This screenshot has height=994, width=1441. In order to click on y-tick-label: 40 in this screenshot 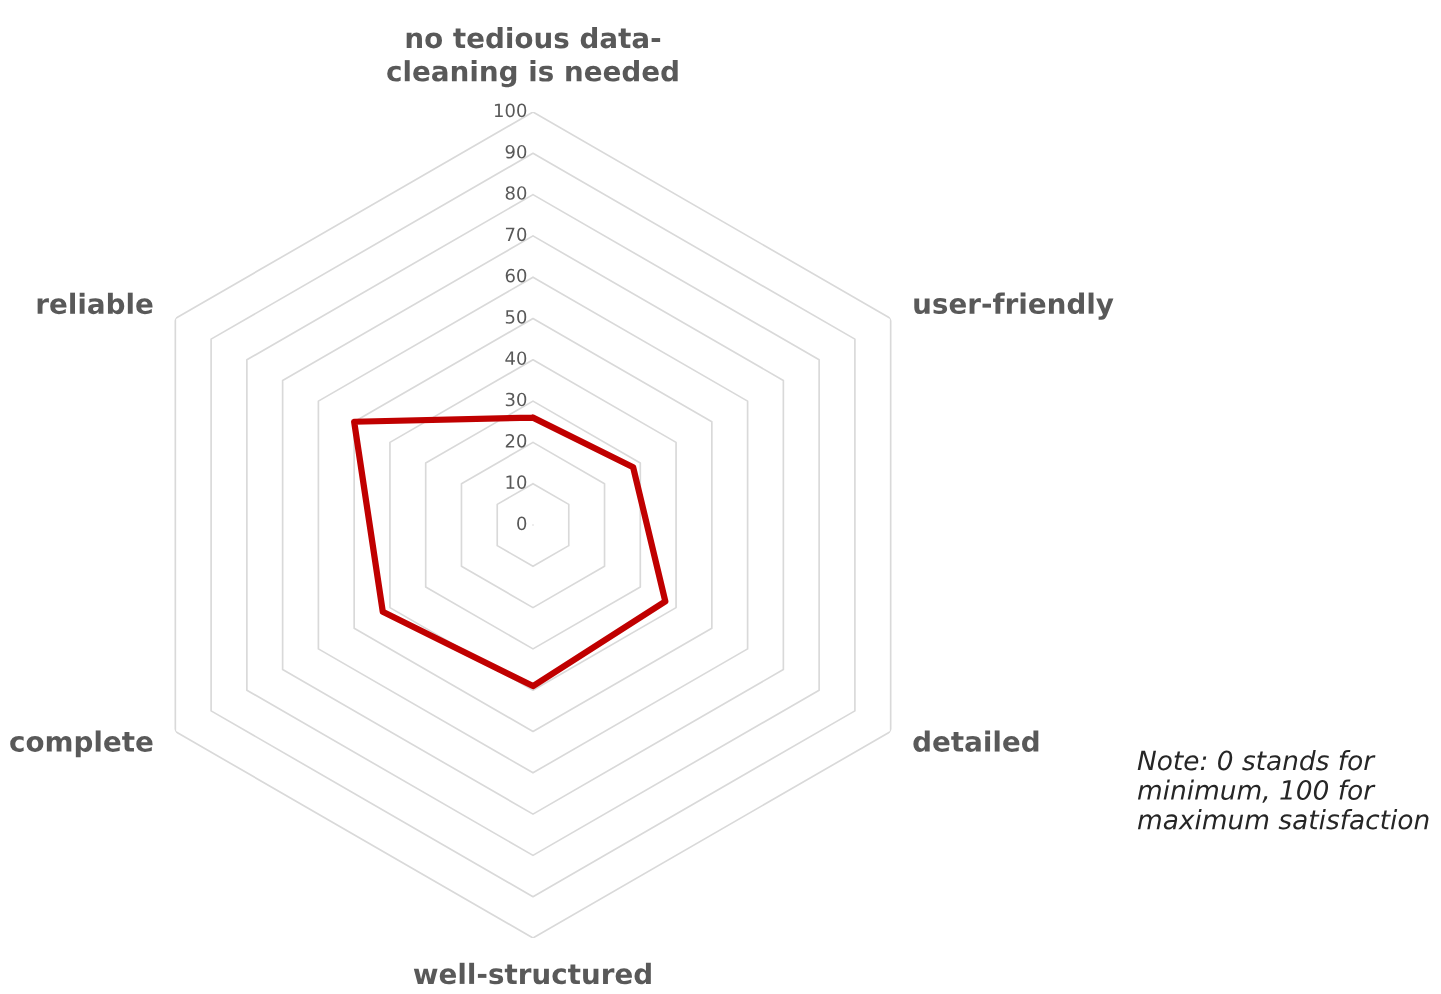, I will do `click(516, 358)`.